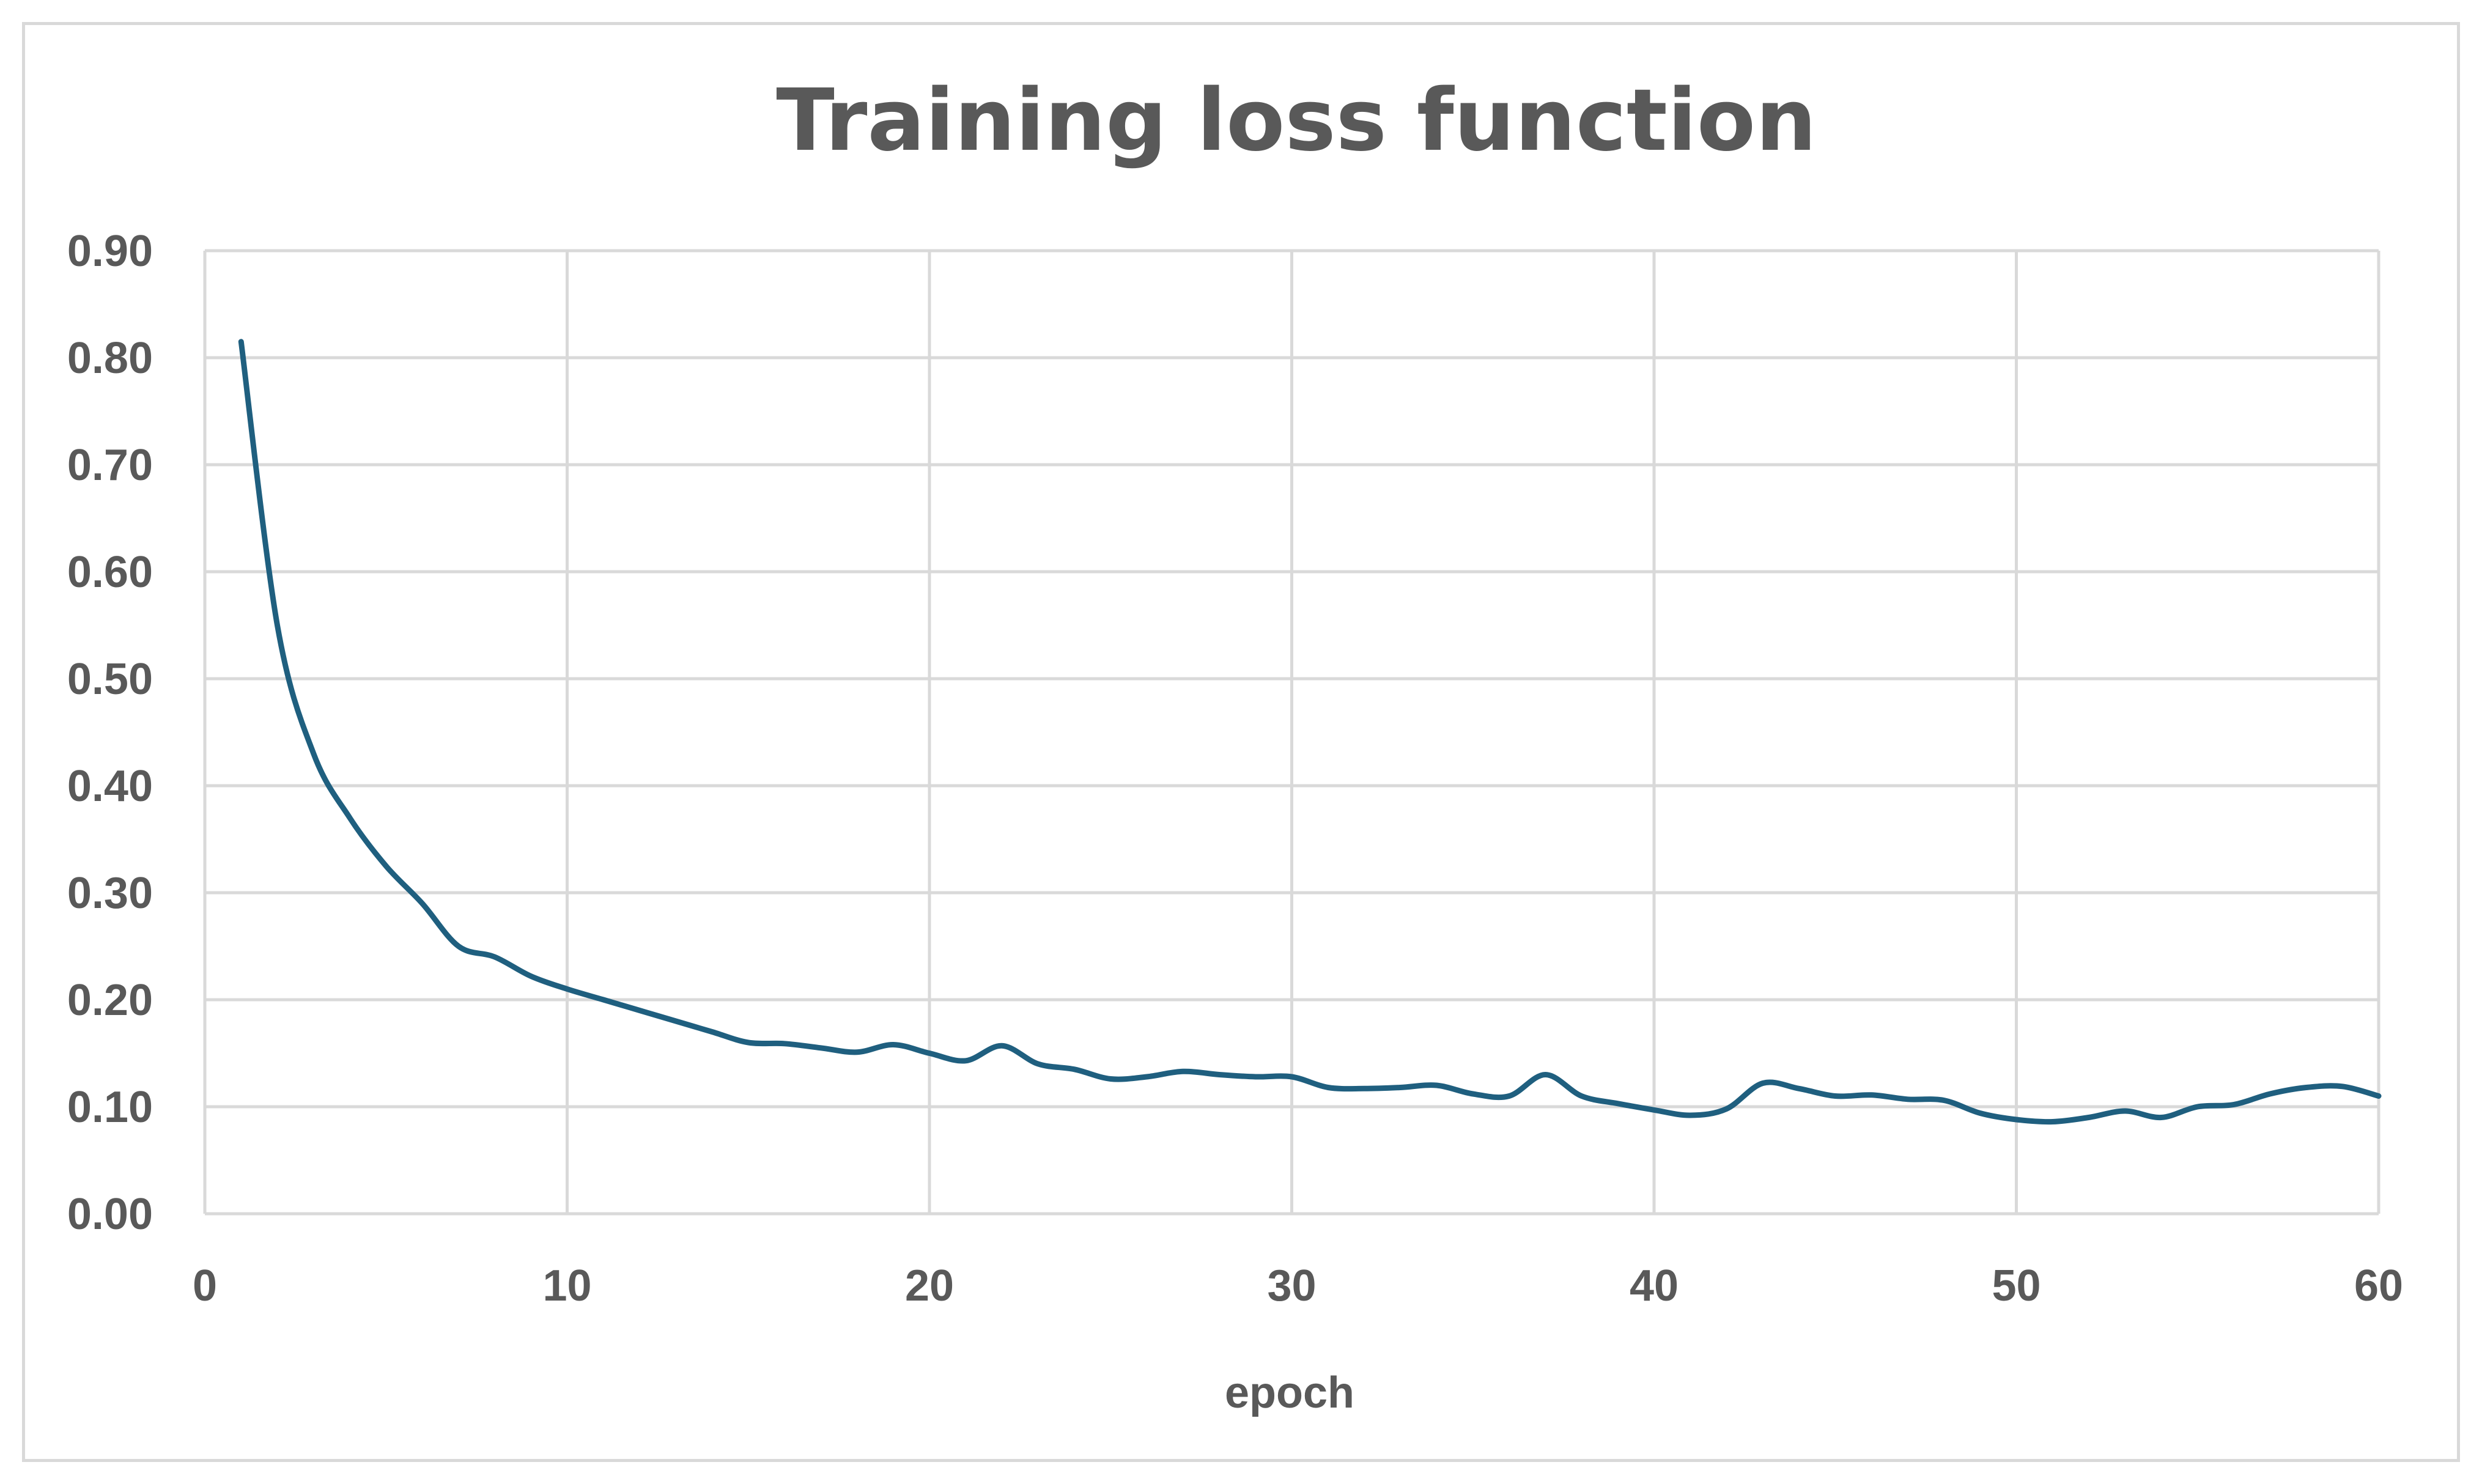 Image resolution: width=2482 pixels, height=1484 pixels. I want to click on x-tick-labels: 0 10 20 30 40 50 60, so click(1298, 1285).